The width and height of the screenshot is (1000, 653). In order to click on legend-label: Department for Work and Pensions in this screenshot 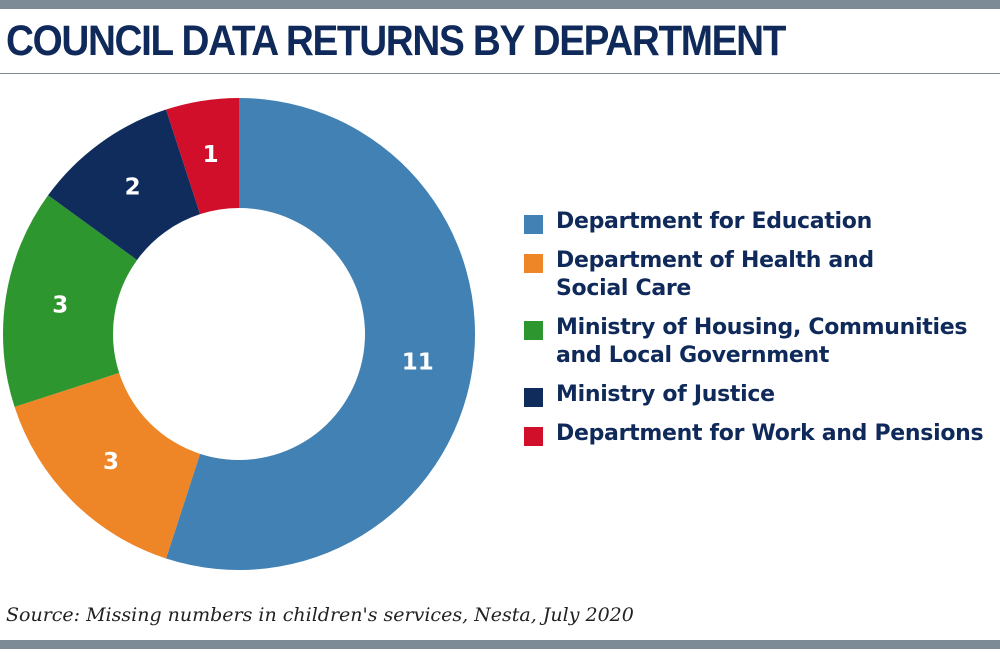, I will do `click(770, 434)`.